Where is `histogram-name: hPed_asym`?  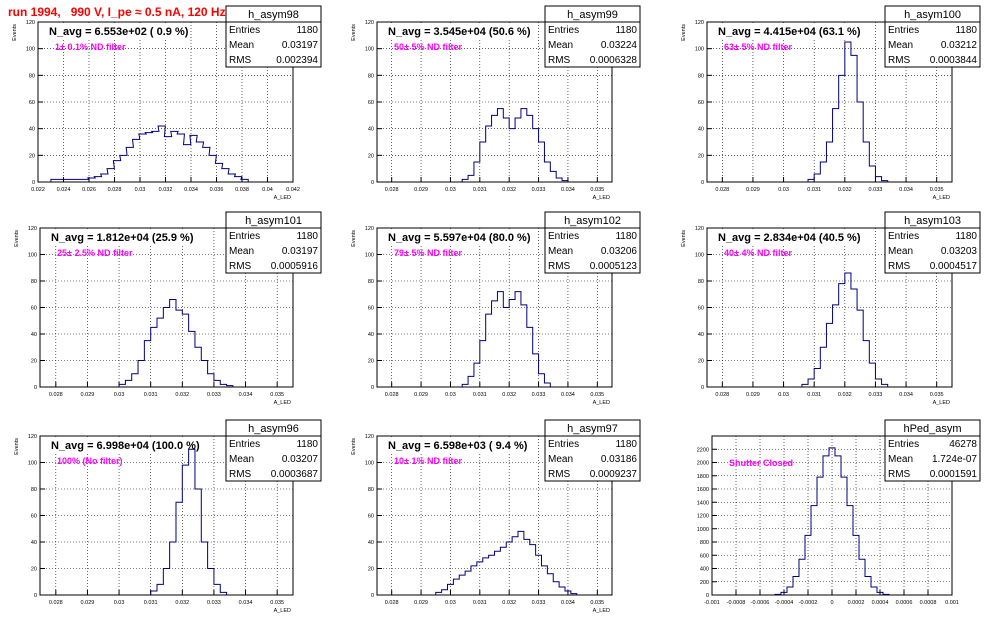
histogram-name: hPed_asym is located at coordinates (932, 429).